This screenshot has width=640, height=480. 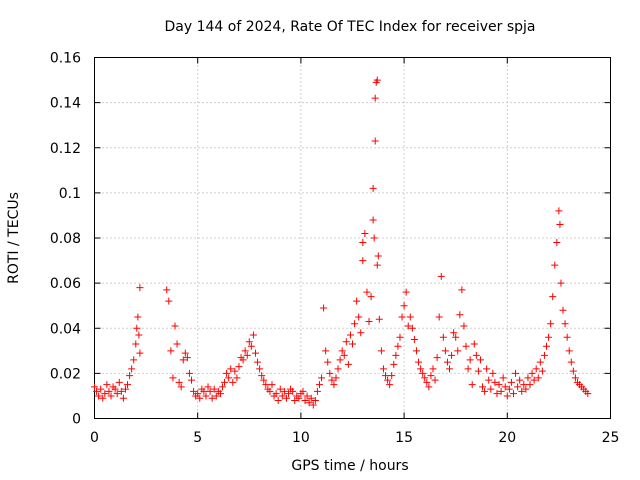 I want to click on x-tick-label: 15, so click(x=404, y=438).